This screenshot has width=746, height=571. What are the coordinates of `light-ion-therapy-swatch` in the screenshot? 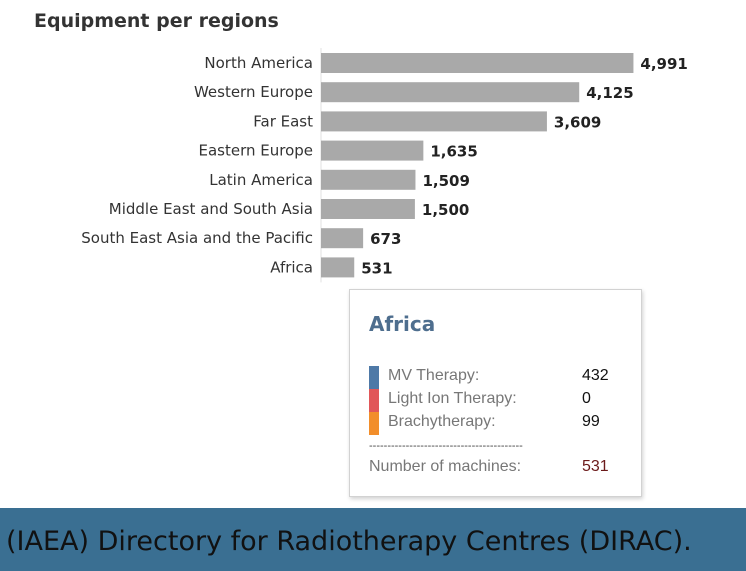 It's located at (374, 400).